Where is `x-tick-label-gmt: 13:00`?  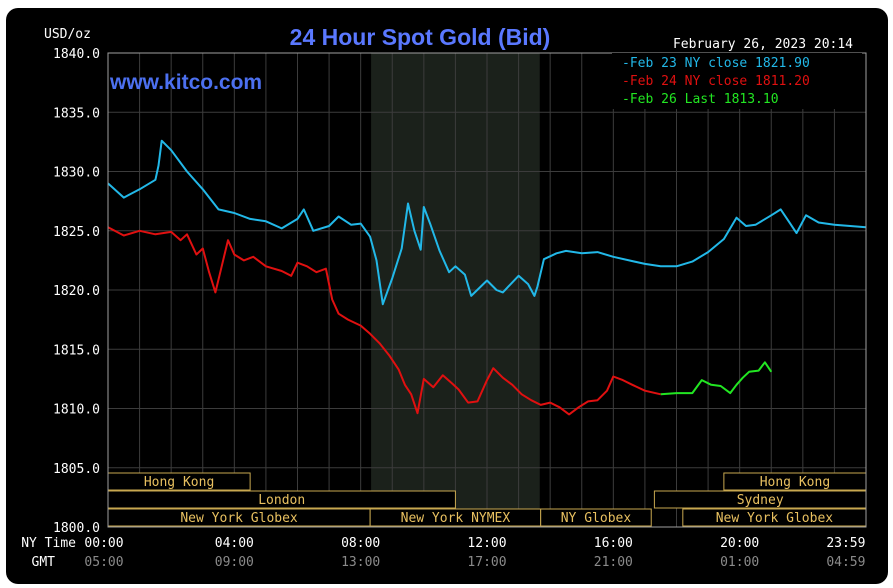
x-tick-label-gmt: 13:00 is located at coordinates (360, 562).